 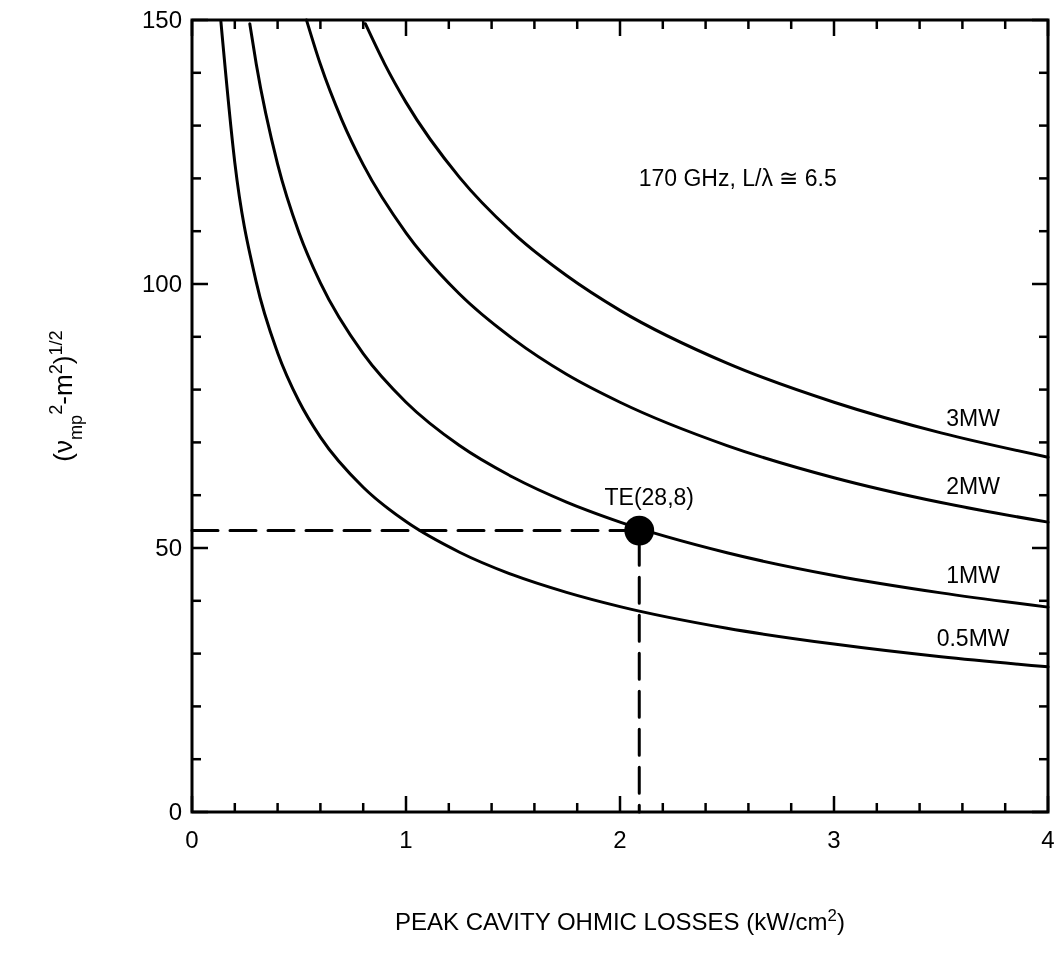 What do you see at coordinates (973, 486) in the screenshot?
I see `legend-label: 2MW` at bounding box center [973, 486].